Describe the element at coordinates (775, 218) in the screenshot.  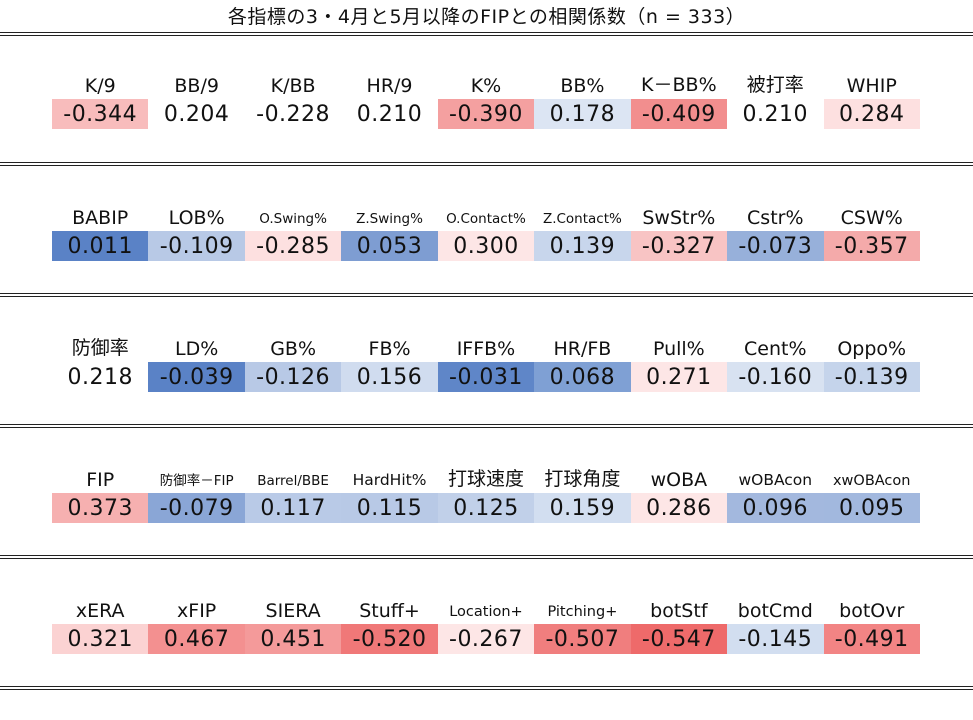
I see `column-header: Cstr%` at that location.